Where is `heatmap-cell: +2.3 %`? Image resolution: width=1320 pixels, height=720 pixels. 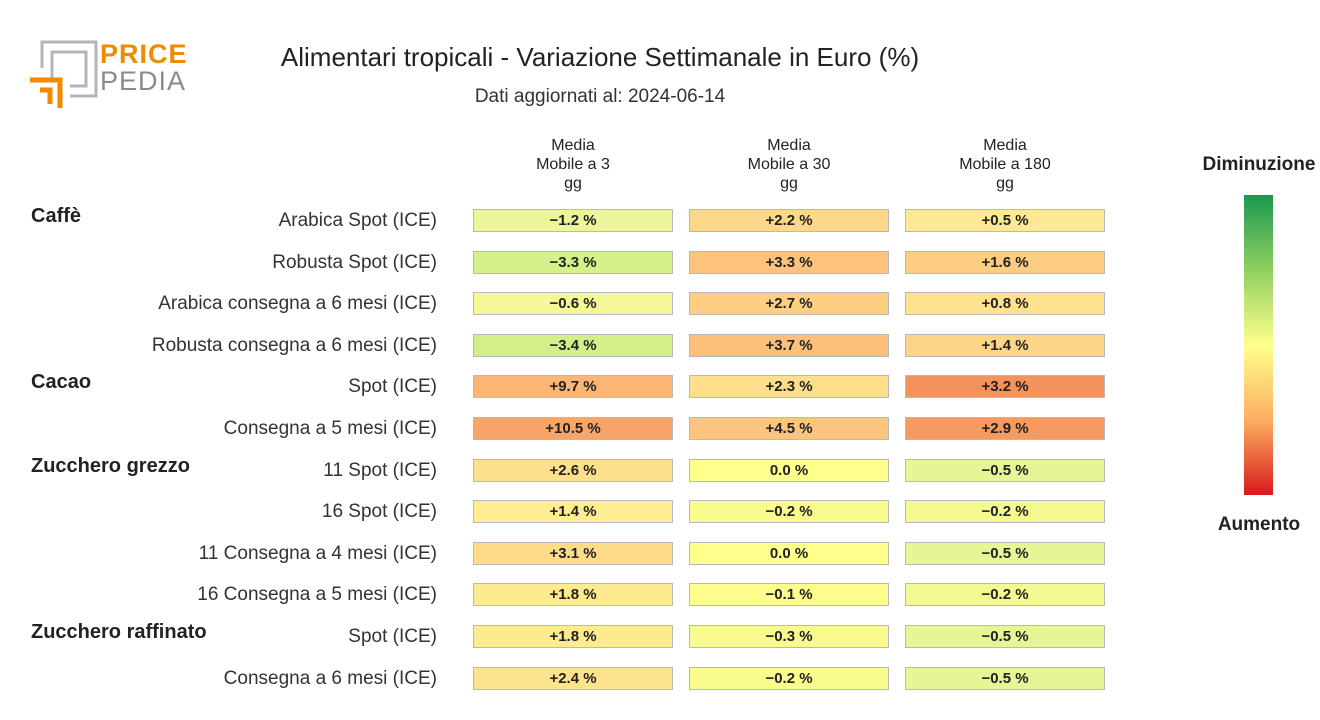
heatmap-cell: +2.3 % is located at coordinates (789, 387).